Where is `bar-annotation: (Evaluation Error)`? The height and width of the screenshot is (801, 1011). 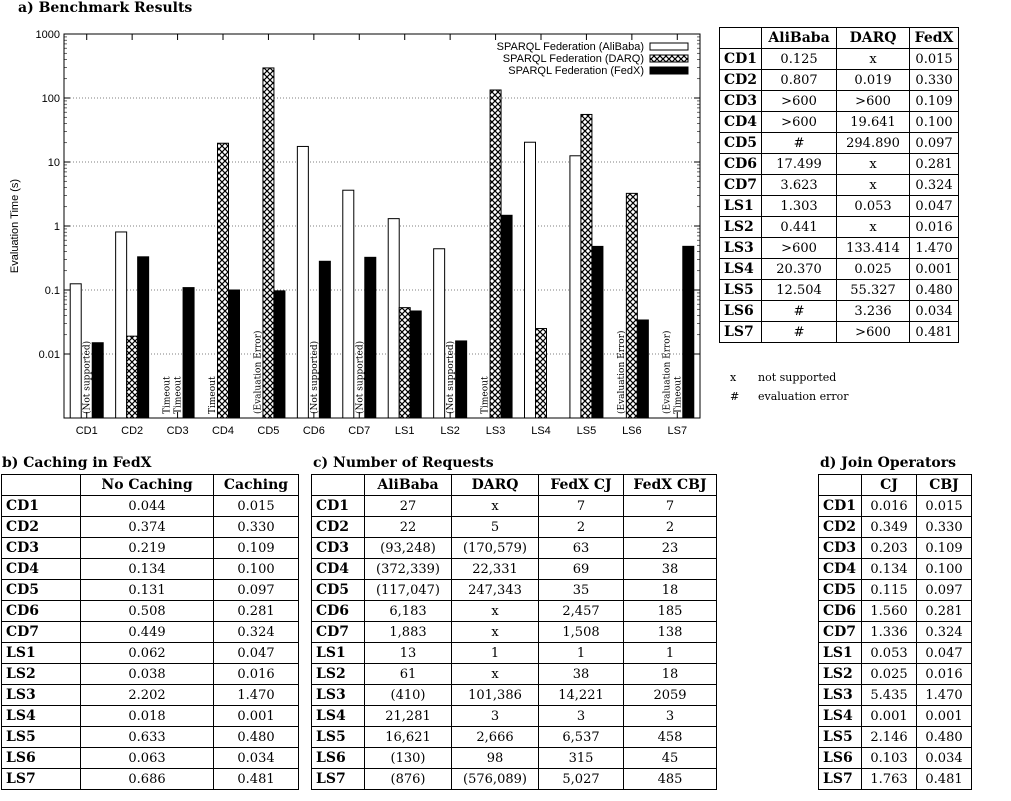
bar-annotation: (Evaluation Error) is located at coordinates (257, 372).